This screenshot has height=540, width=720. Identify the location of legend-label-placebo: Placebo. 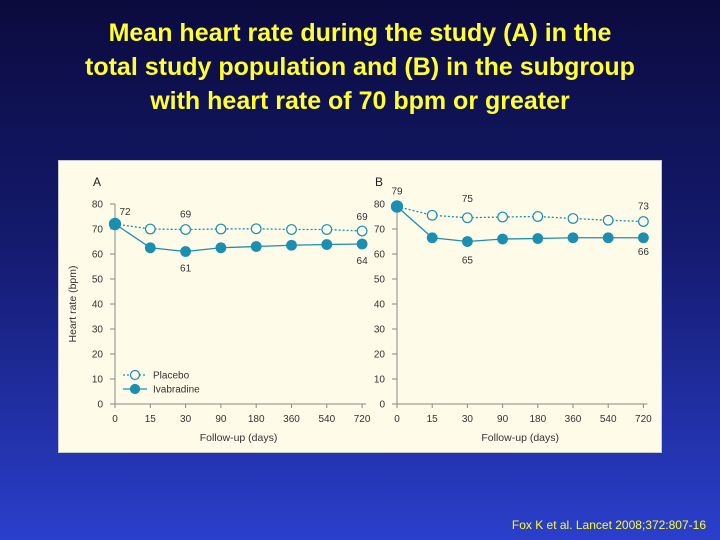
(171, 376).